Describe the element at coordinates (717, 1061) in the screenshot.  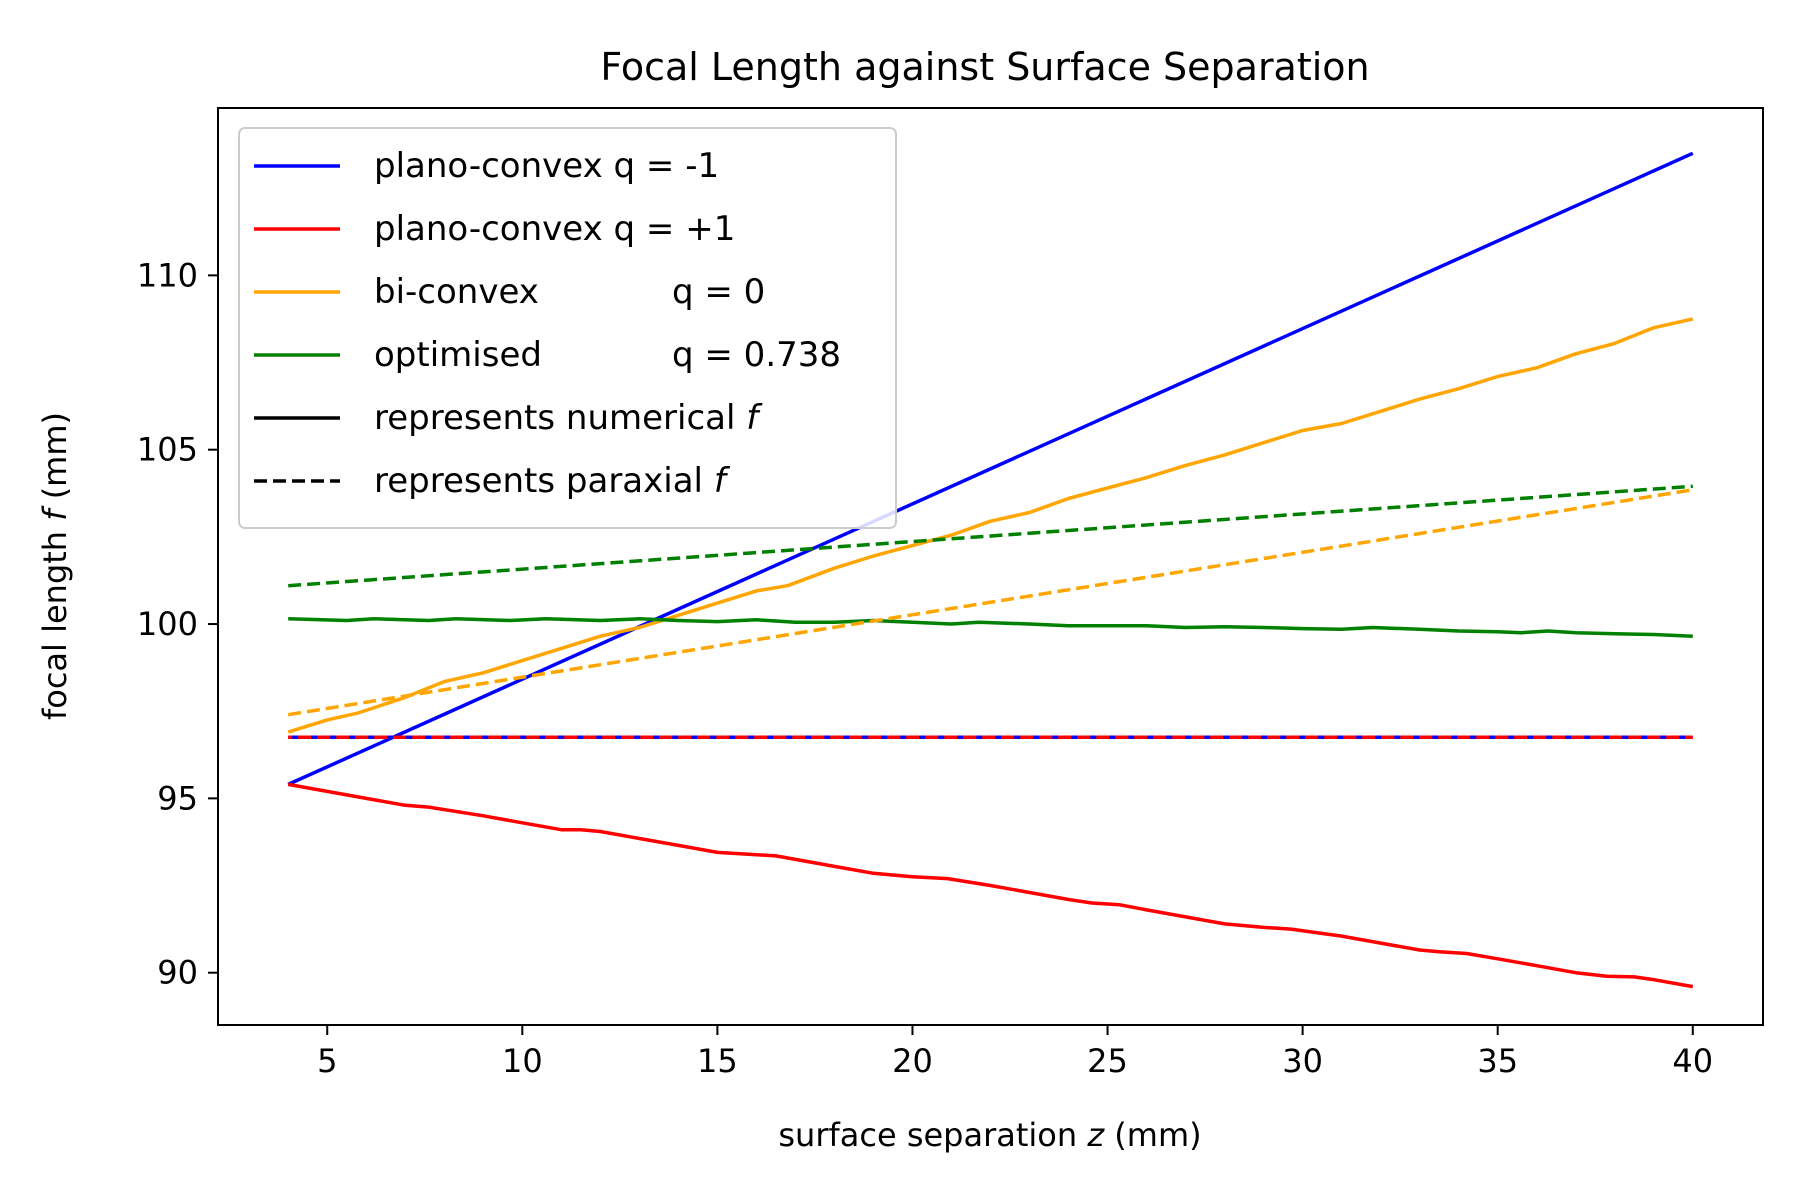
I see `x-tick-label: 15` at that location.